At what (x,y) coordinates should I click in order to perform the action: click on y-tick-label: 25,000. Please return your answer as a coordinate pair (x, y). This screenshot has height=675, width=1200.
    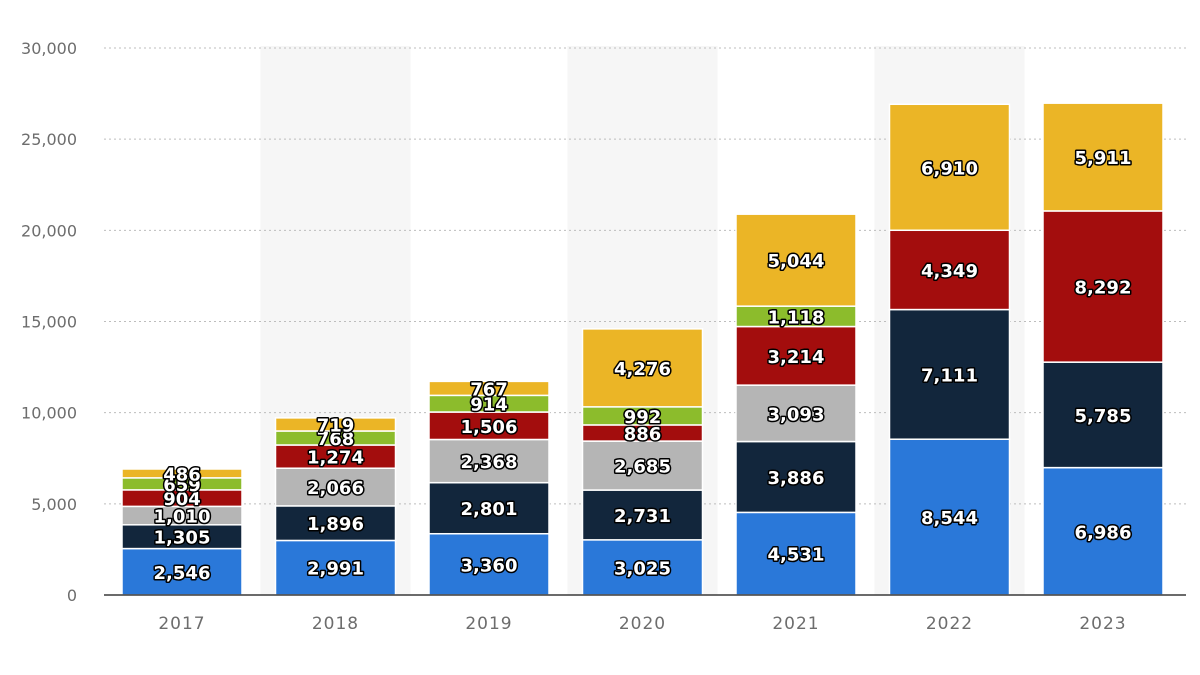
    Looking at the image, I should click on (49, 139).